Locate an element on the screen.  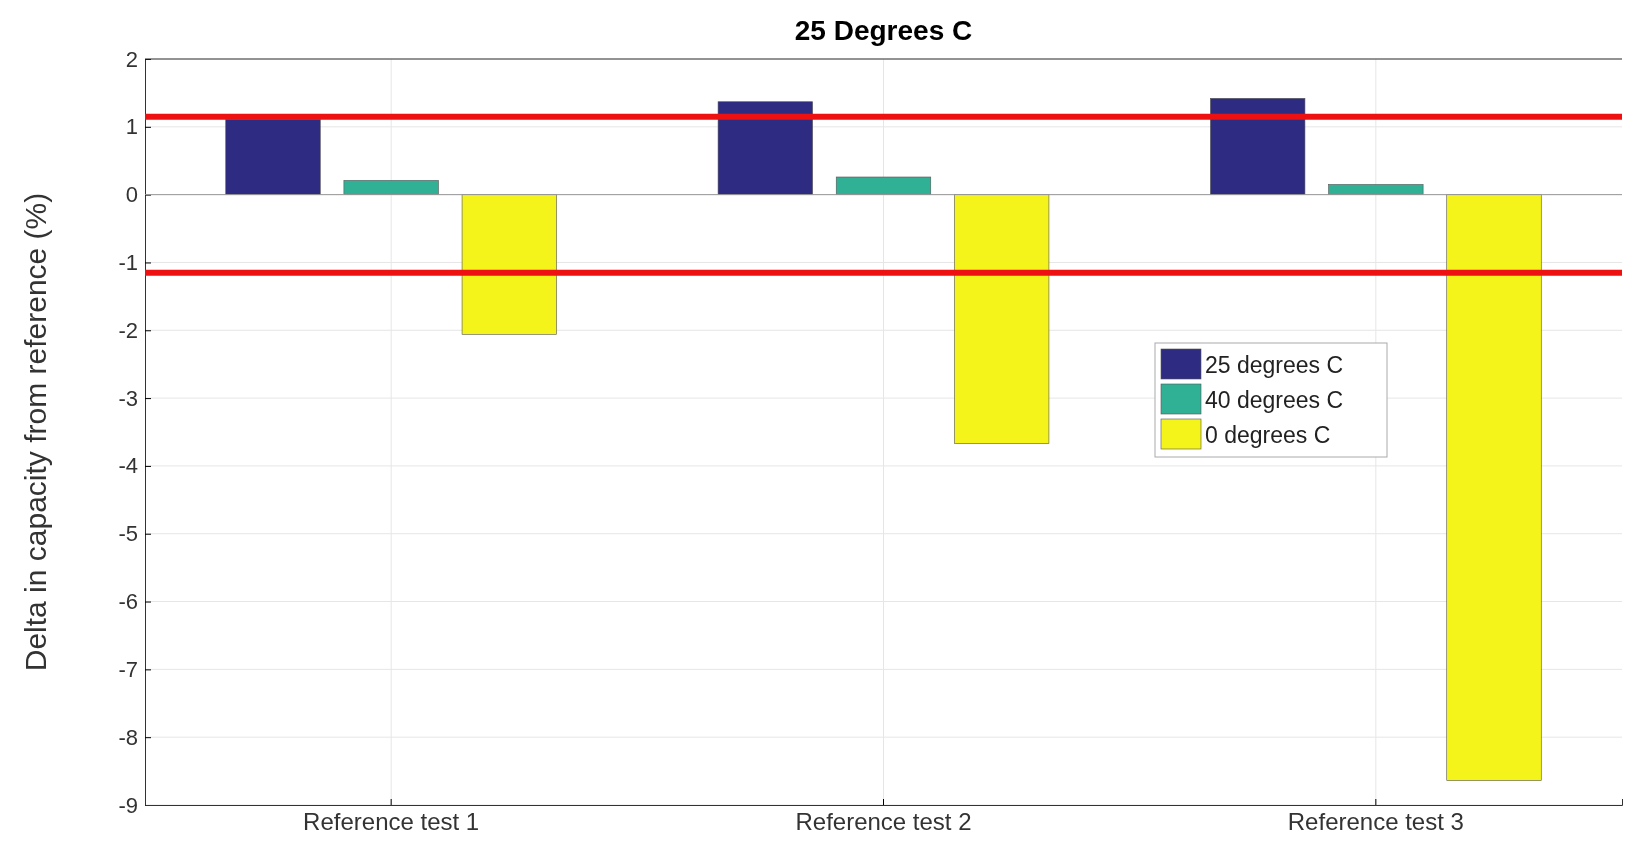
y-tick-label: 0 is located at coordinates (131, 195).